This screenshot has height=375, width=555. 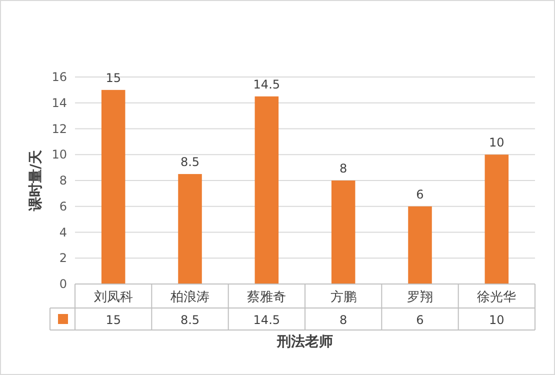 I want to click on y-tick-label: 8, so click(x=63, y=181).